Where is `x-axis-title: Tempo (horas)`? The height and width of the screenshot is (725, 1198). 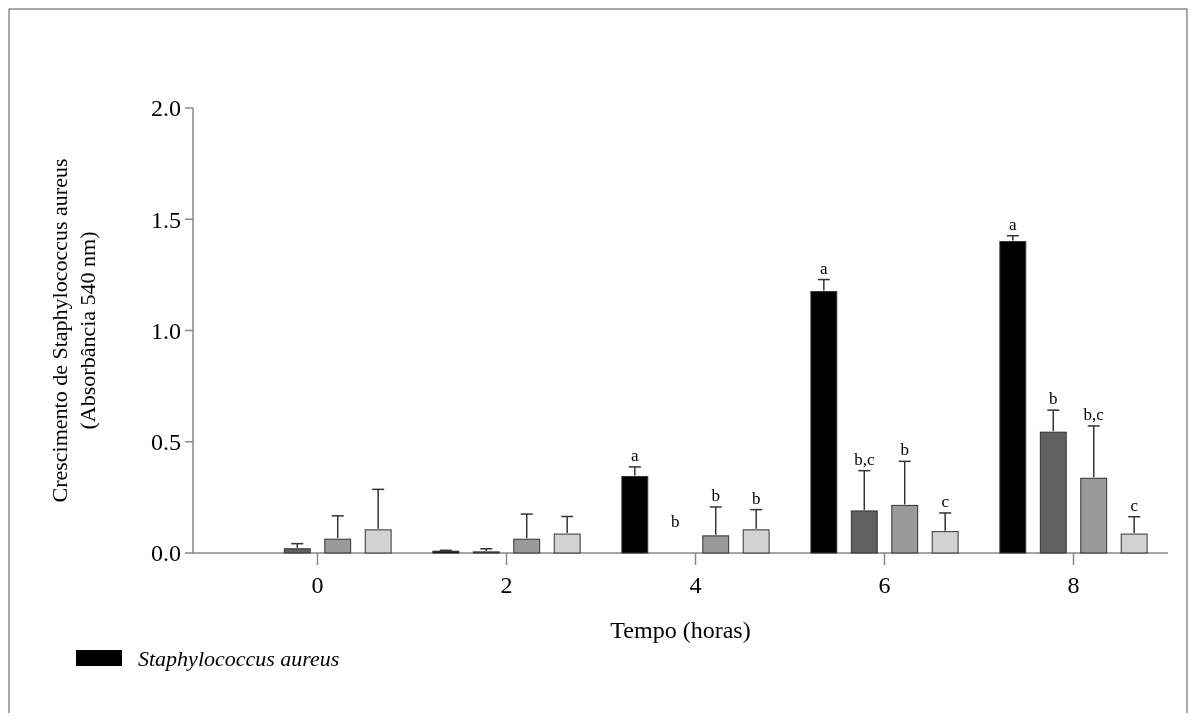
x-axis-title: Tempo (horas) is located at coordinates (680, 630).